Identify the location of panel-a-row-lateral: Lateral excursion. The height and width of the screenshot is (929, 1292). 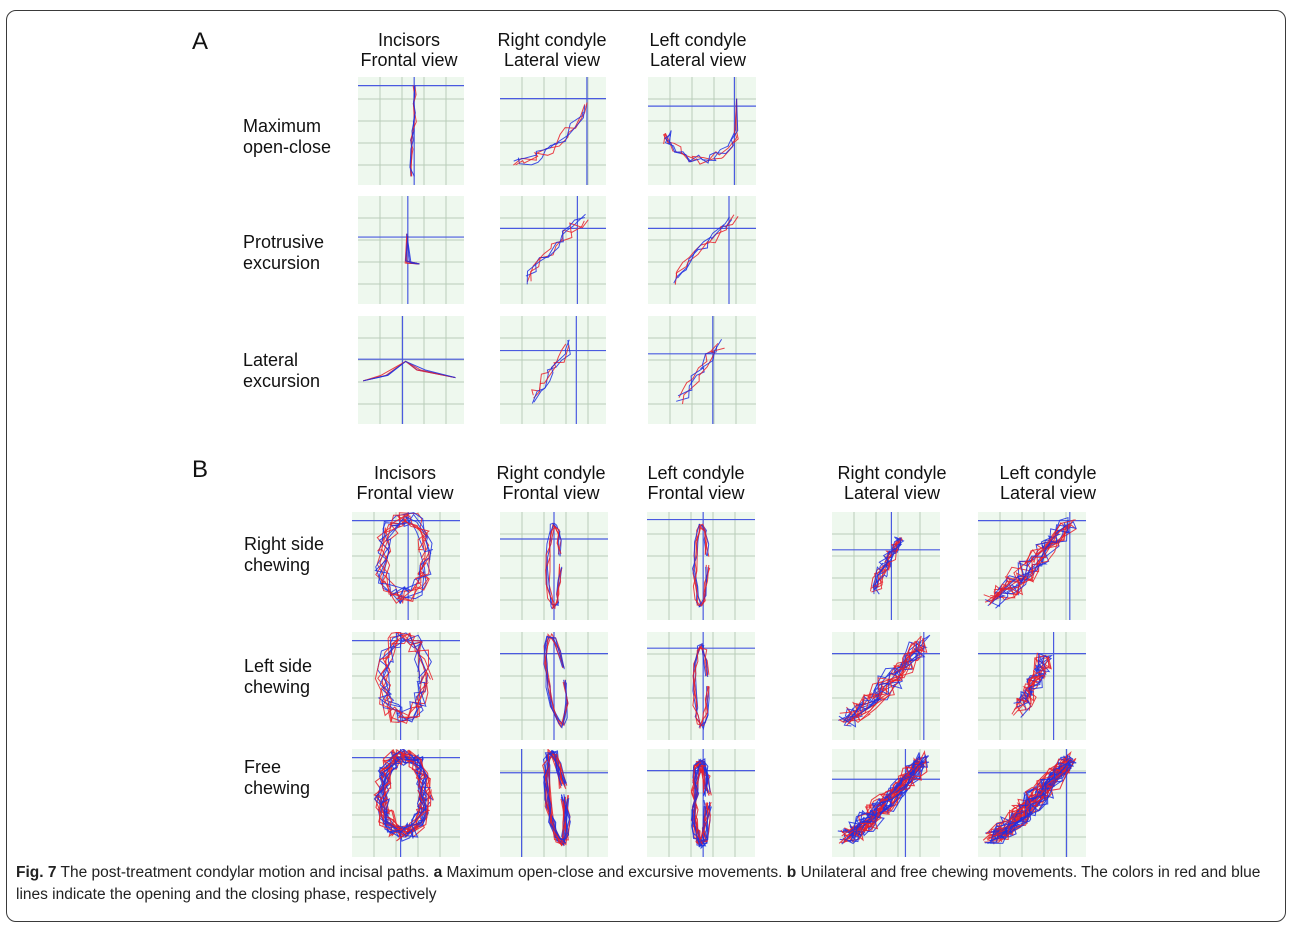
(282, 370).